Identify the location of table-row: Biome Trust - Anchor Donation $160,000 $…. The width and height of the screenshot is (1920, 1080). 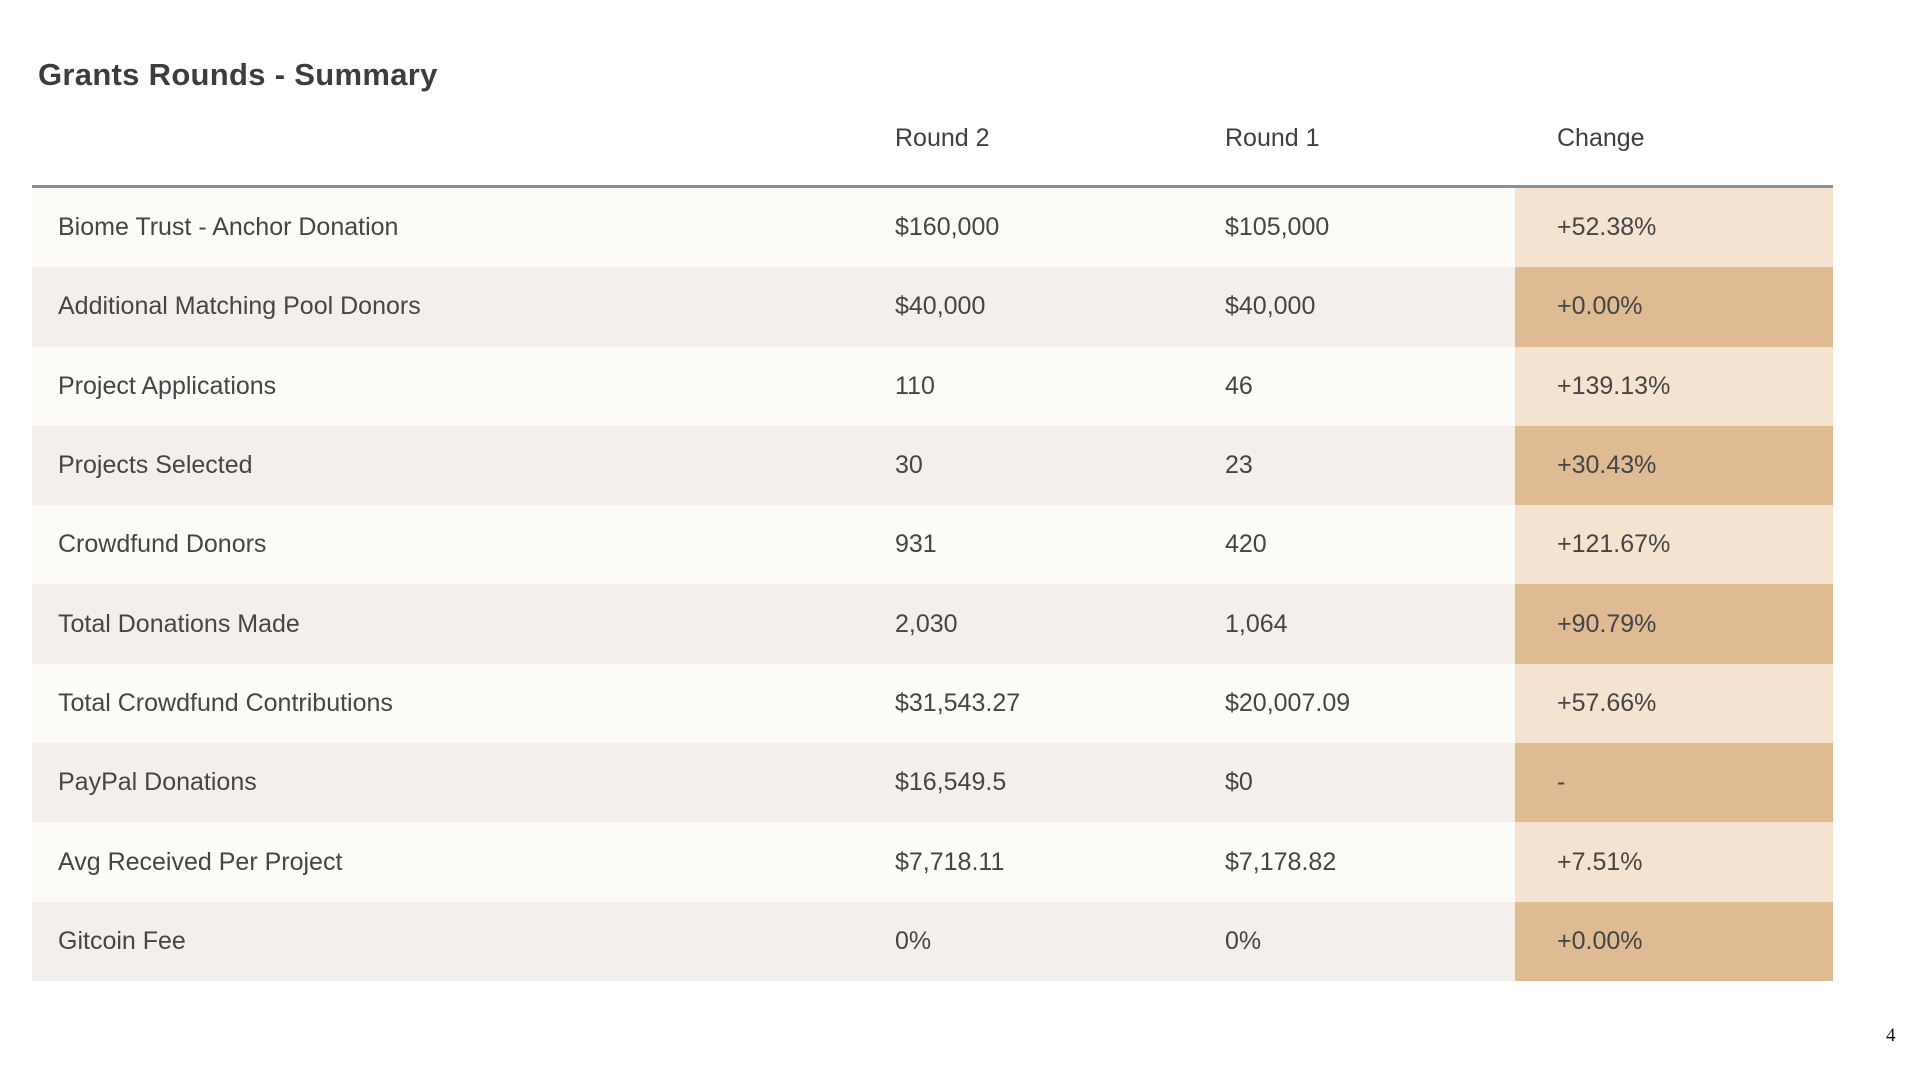
(932, 228).